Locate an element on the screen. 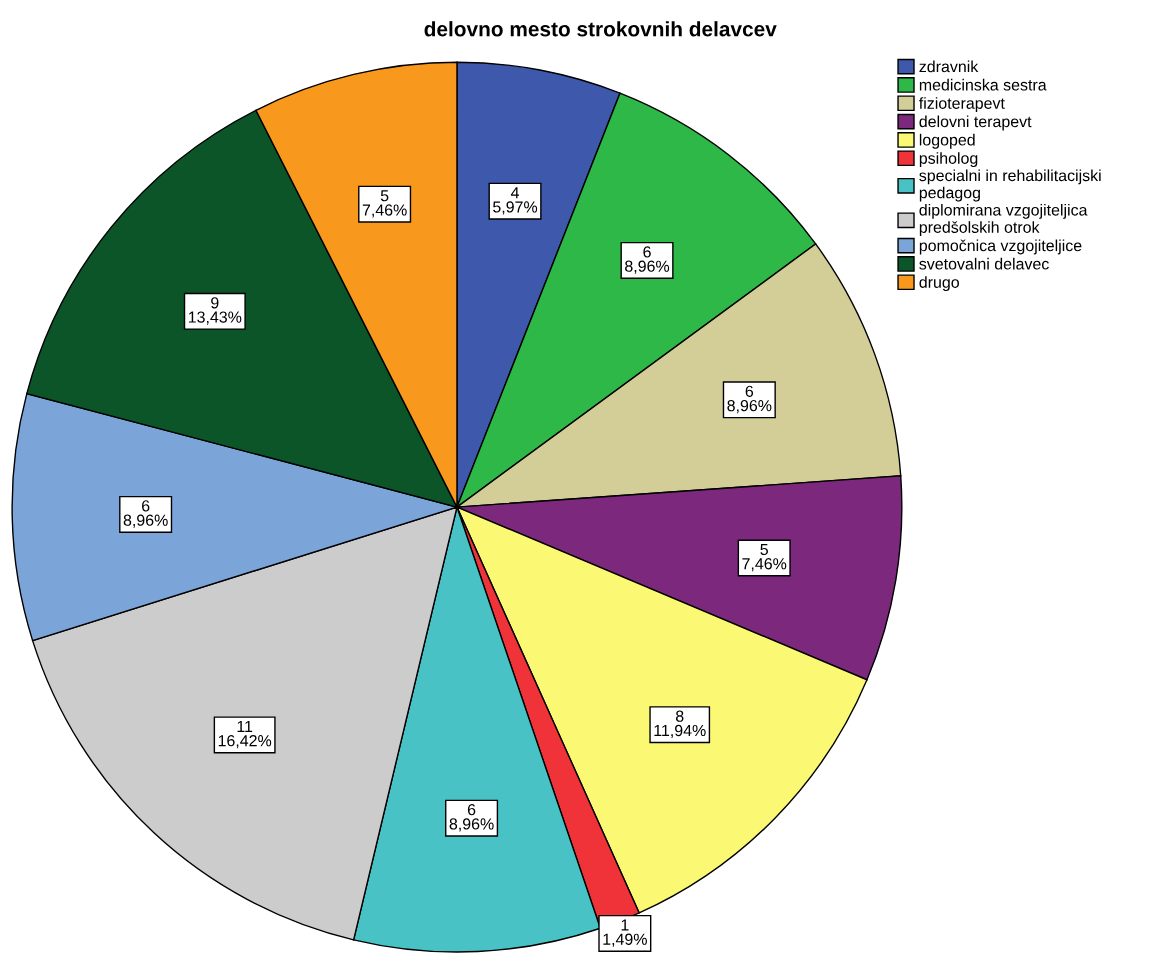  legend-label: pomočnica vzgojiteljice is located at coordinates (1000, 247).